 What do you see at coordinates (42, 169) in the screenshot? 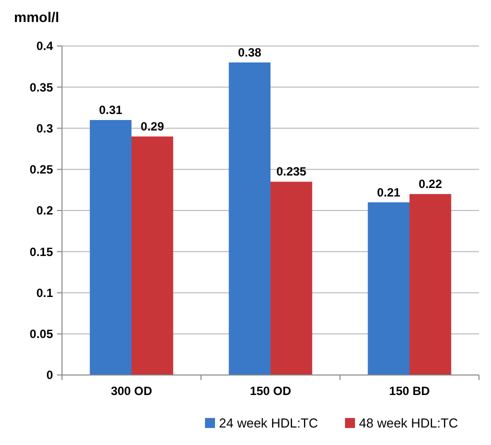
I see `y-tick-label: 0.25` at bounding box center [42, 169].